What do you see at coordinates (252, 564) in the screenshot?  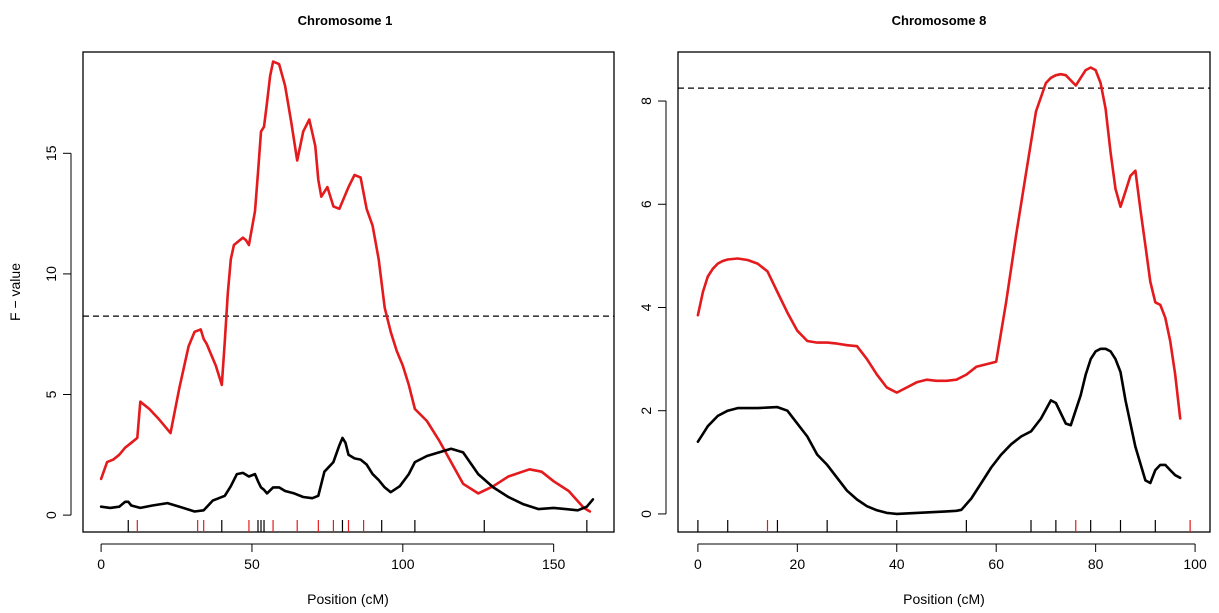 I see `x-tick-label: 50` at bounding box center [252, 564].